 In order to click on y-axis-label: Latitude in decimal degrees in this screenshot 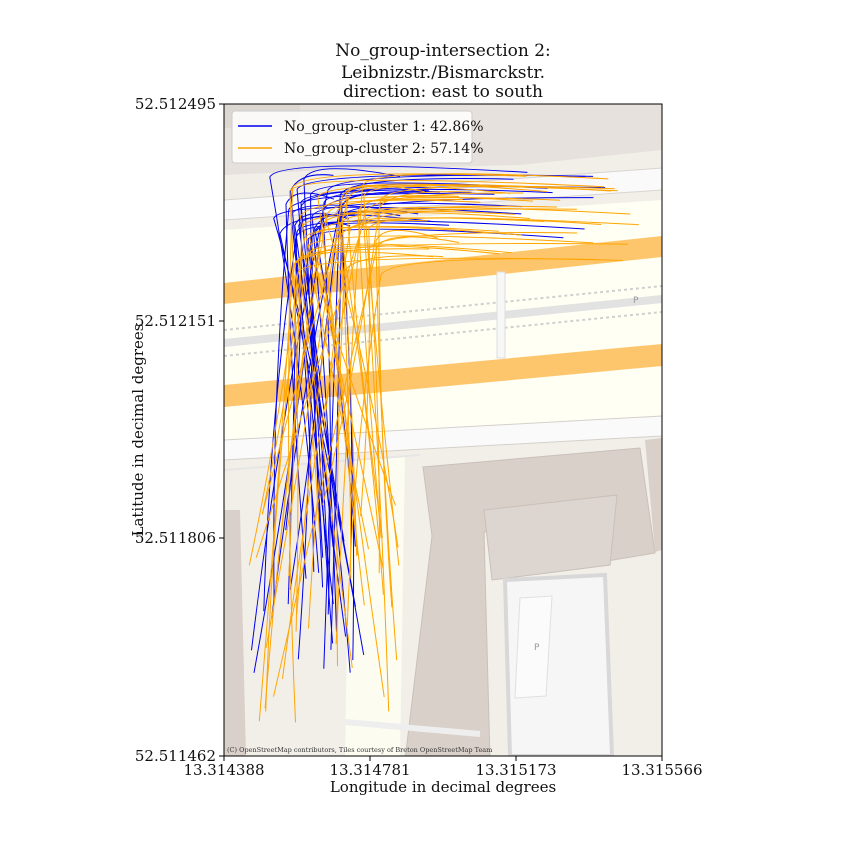, I will do `click(138, 429)`.